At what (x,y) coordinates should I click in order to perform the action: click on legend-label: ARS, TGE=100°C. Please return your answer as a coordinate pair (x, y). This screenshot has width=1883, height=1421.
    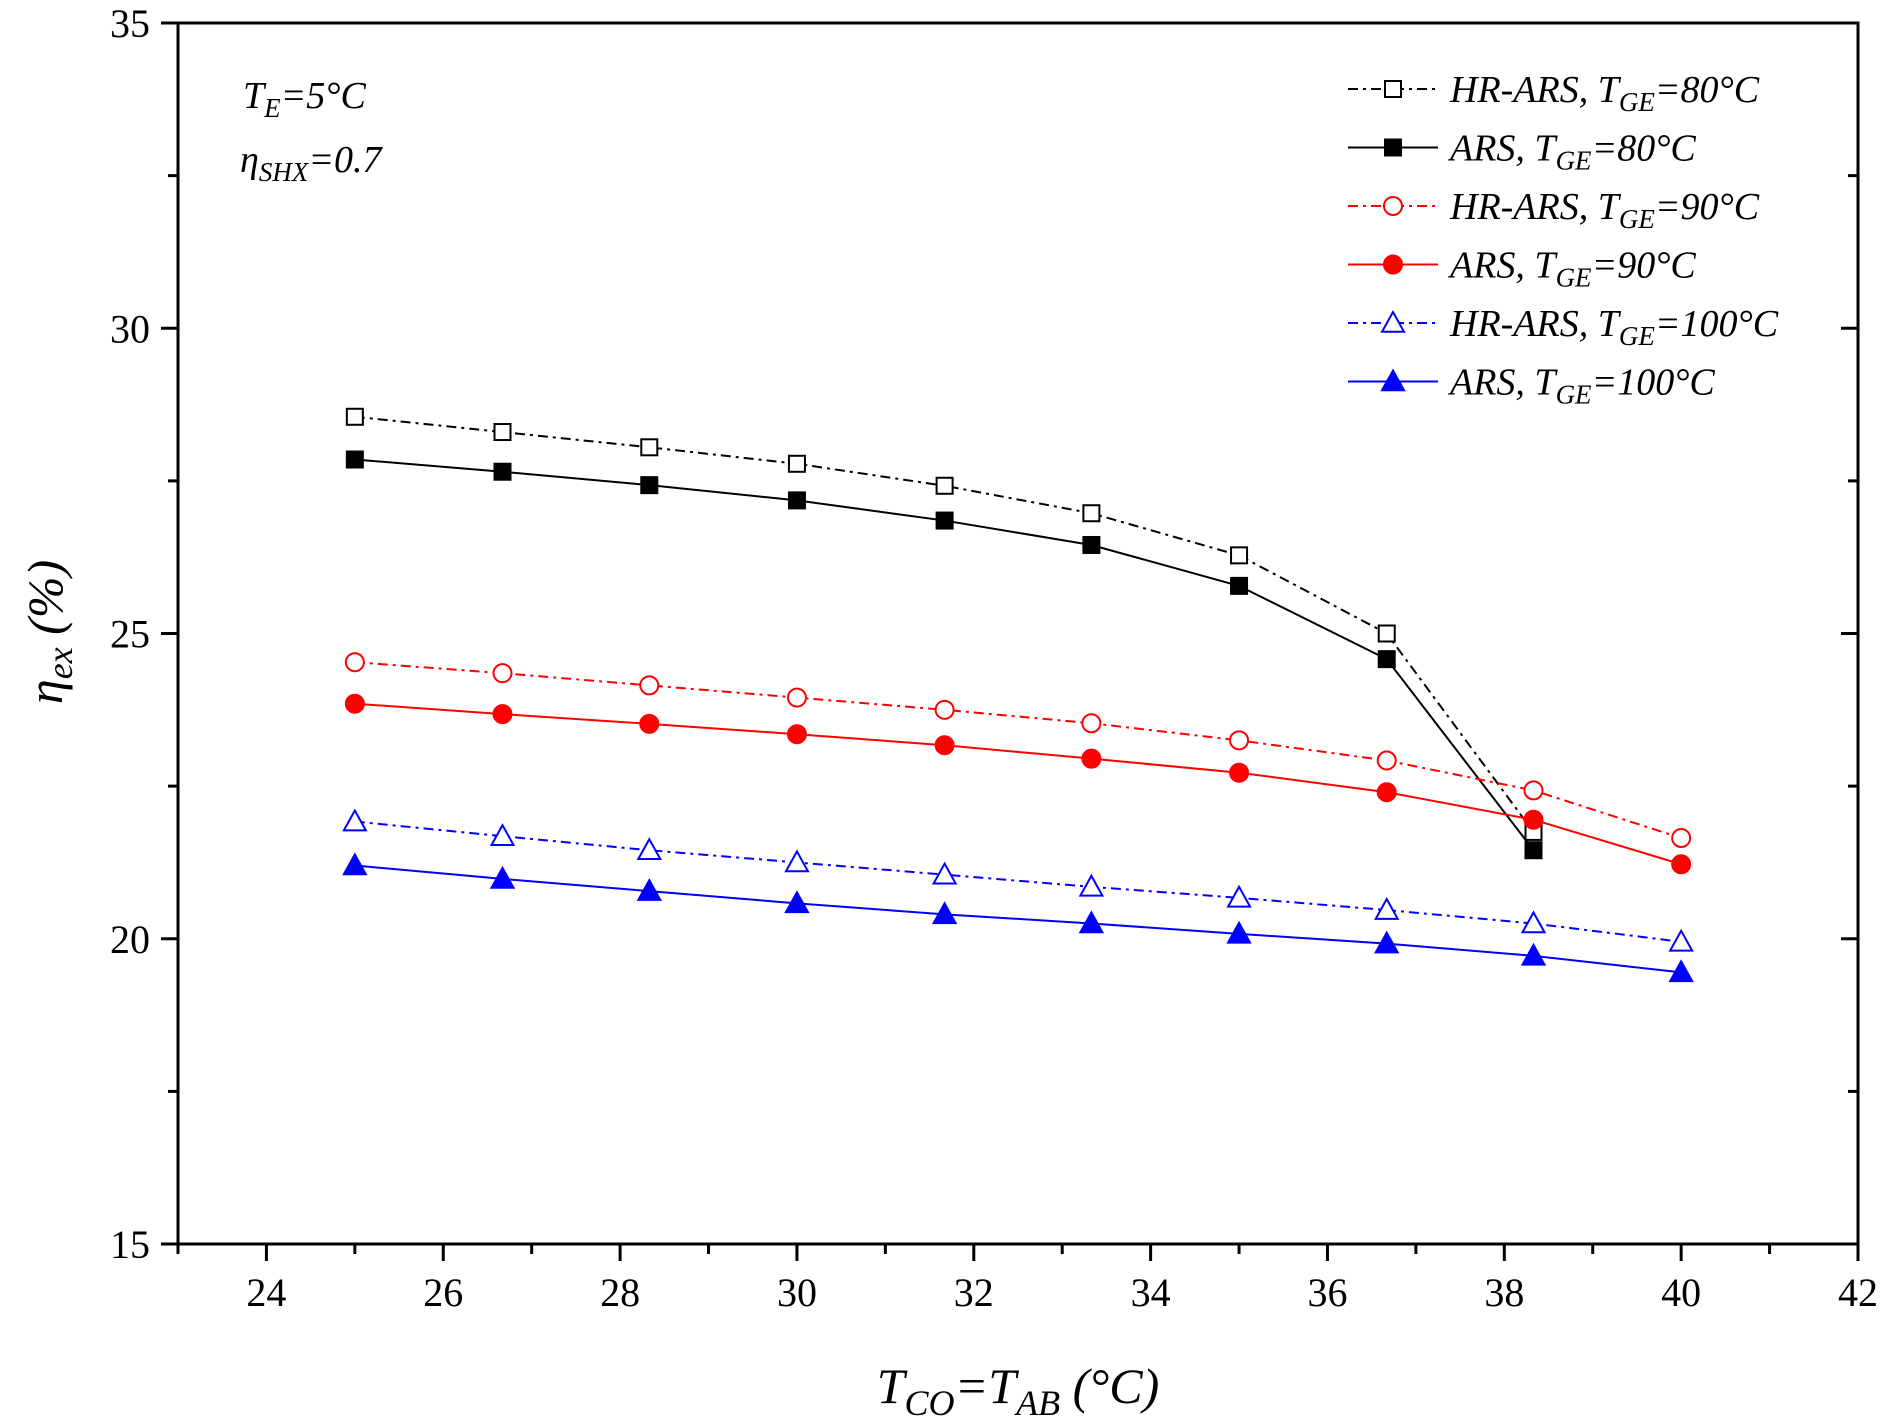
    Looking at the image, I should click on (1581, 386).